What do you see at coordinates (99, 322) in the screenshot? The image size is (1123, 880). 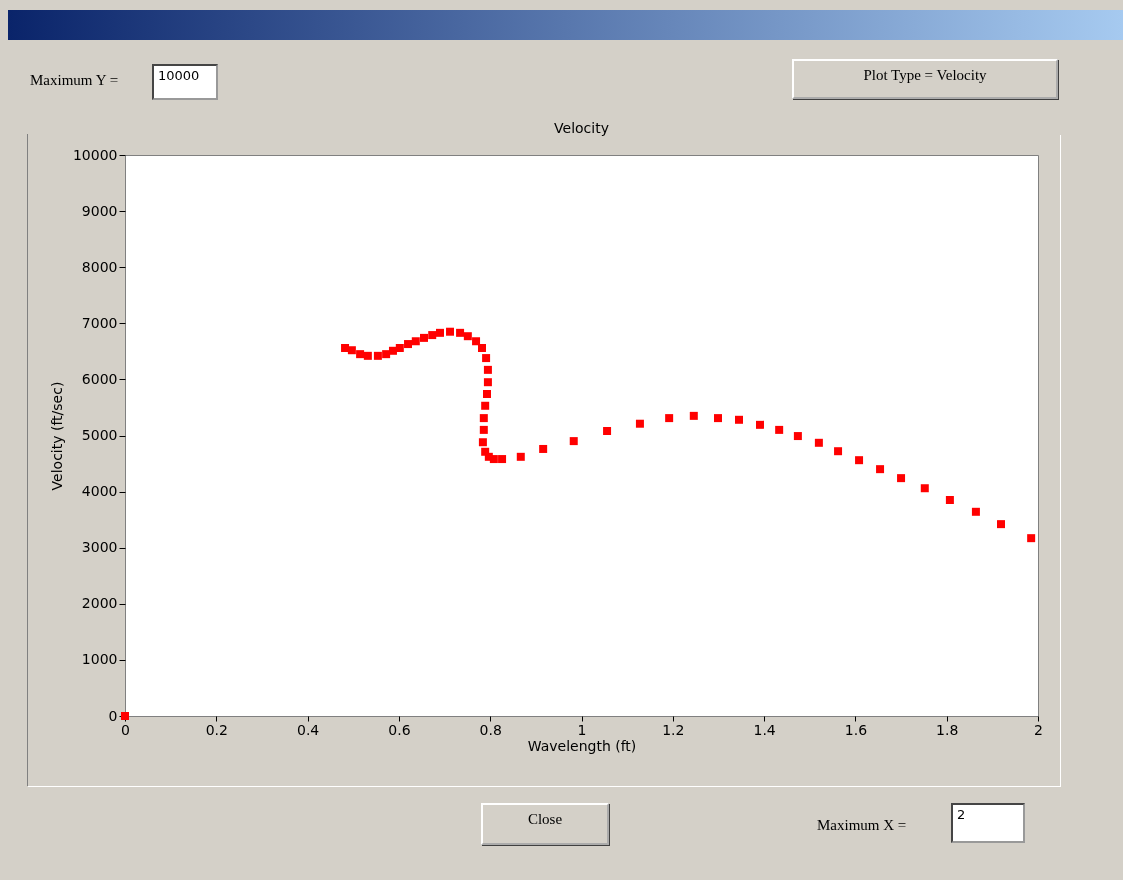 I see `y-tick-label: 7000` at bounding box center [99, 322].